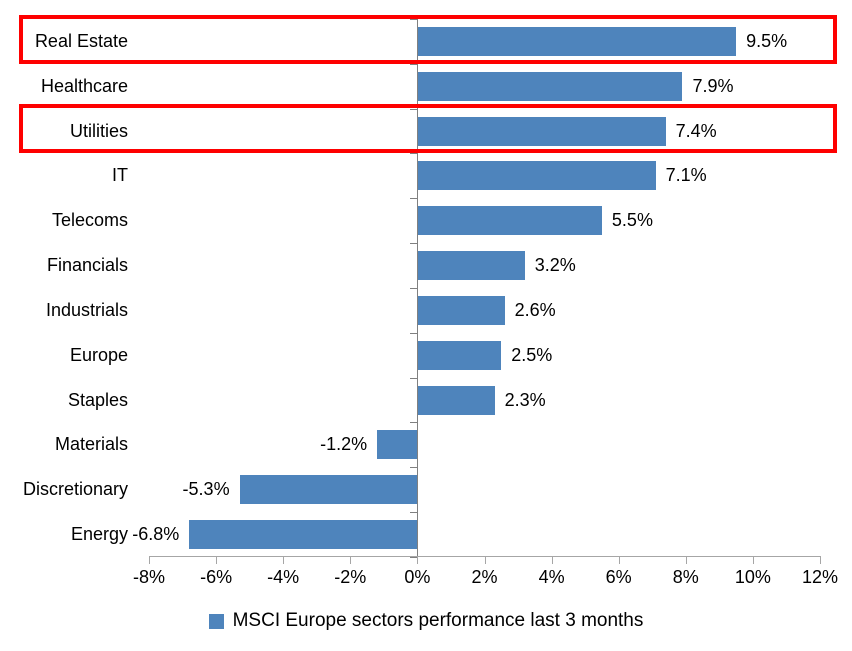  Describe the element at coordinates (120, 175) in the screenshot. I see `category-label: IT` at that location.